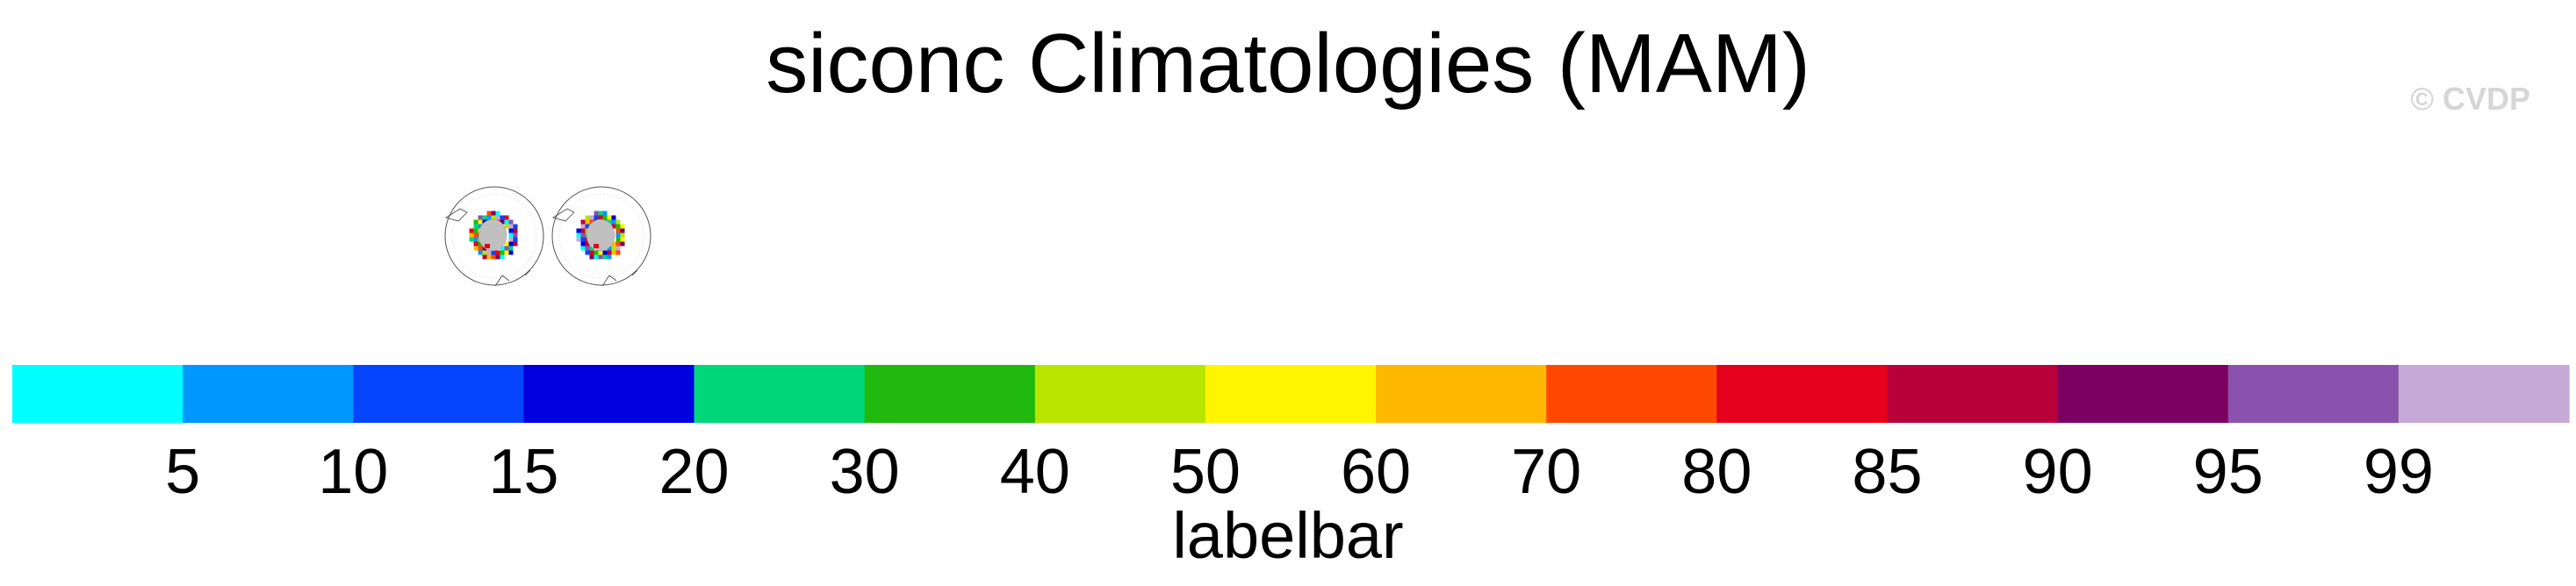 The width and height of the screenshot is (2576, 586). I want to click on polar-map-1-icon, so click(494, 236).